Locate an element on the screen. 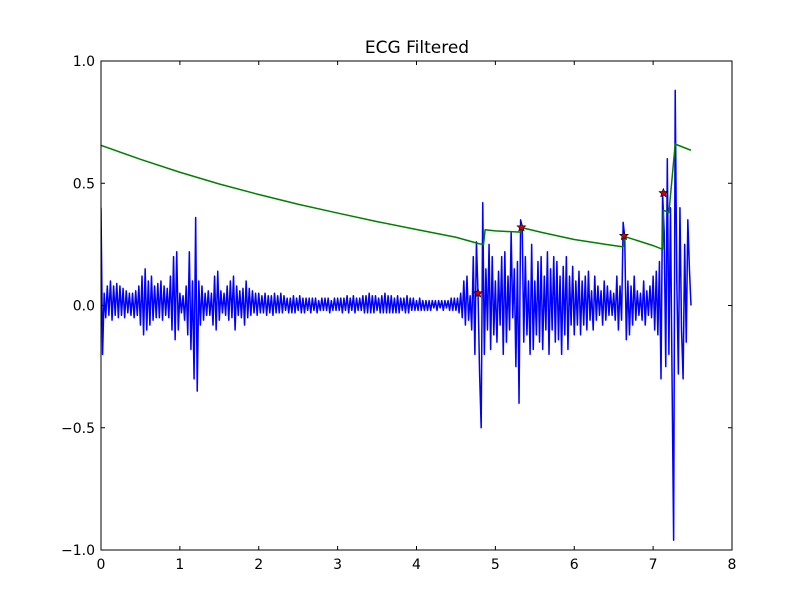 Image resolution: width=812 pixels, height=612 pixels. x-tick-label: 4 is located at coordinates (416, 565).